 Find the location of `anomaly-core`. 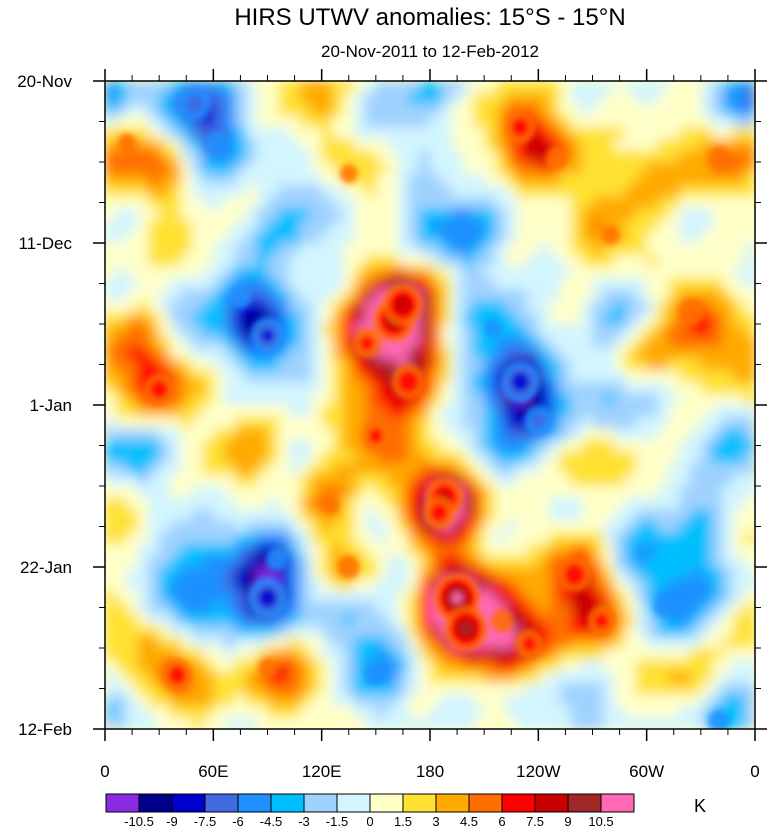

anomaly-core is located at coordinates (366, 343).